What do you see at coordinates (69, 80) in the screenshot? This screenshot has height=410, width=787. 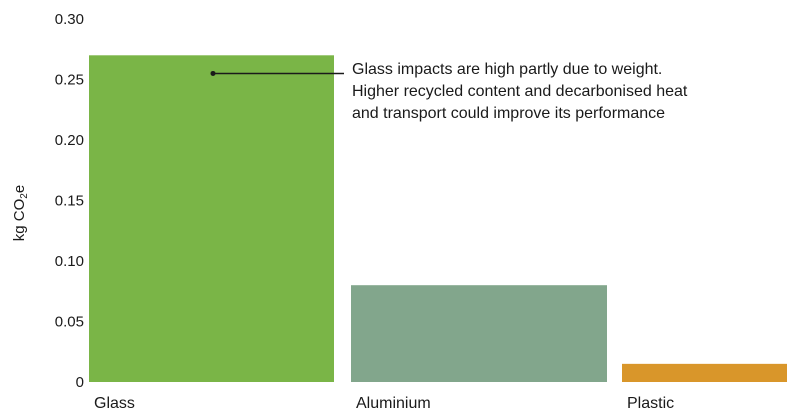 I see `y-tick-label: 0.25` at bounding box center [69, 80].